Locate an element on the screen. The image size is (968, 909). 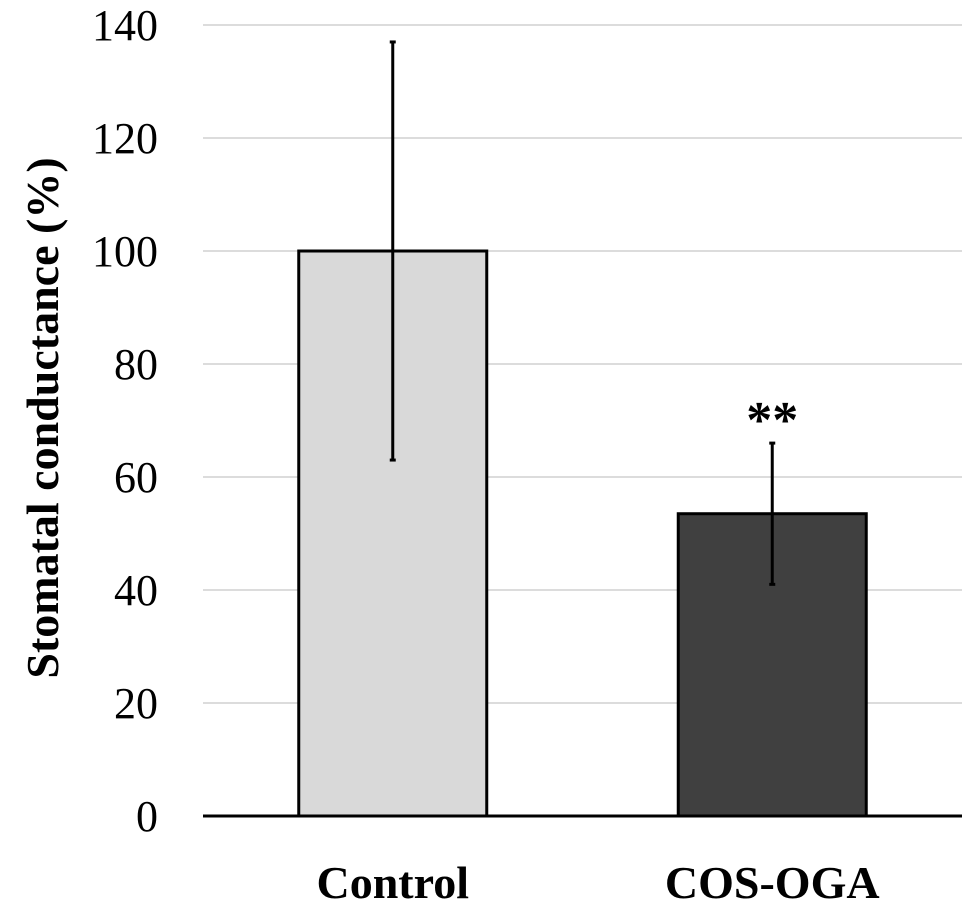
x-category-label: COS-OGA is located at coordinates (772, 882).